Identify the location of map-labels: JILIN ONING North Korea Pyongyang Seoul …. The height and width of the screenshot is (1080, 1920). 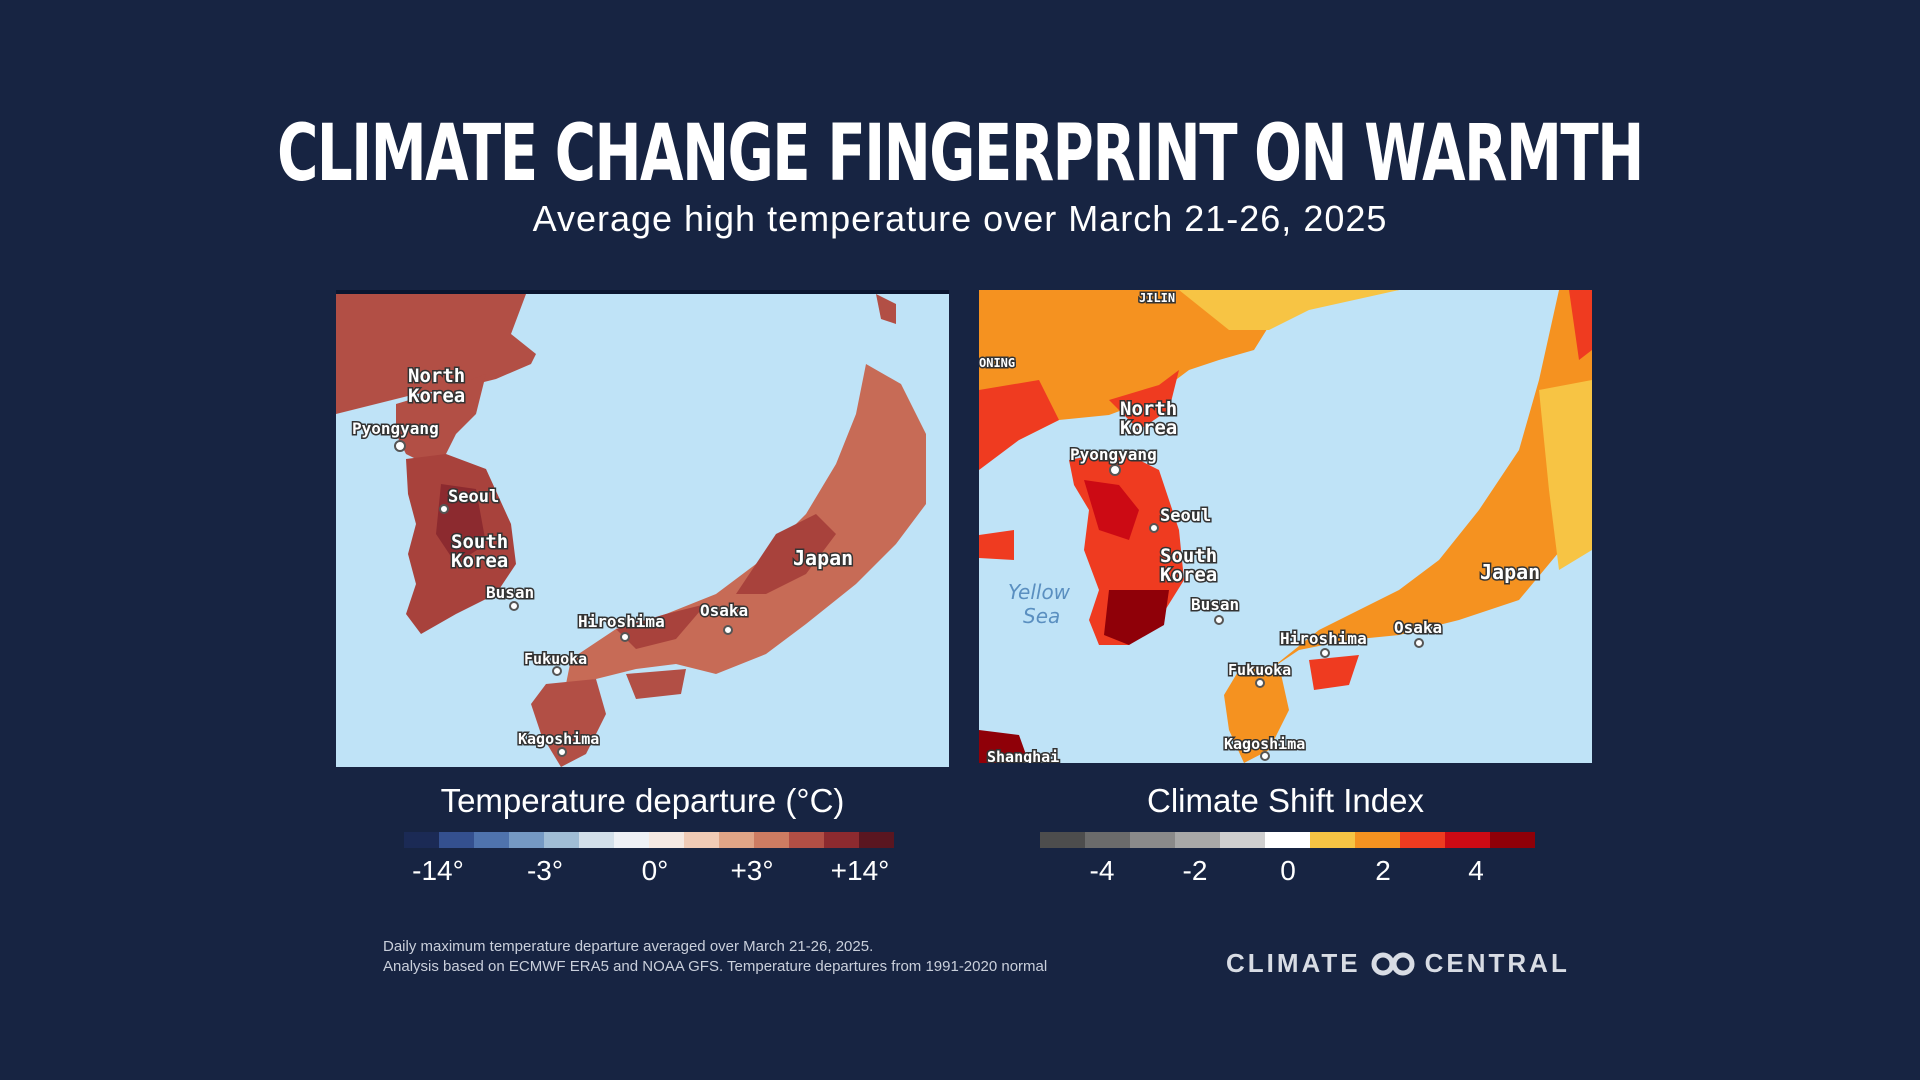
(1260, 526).